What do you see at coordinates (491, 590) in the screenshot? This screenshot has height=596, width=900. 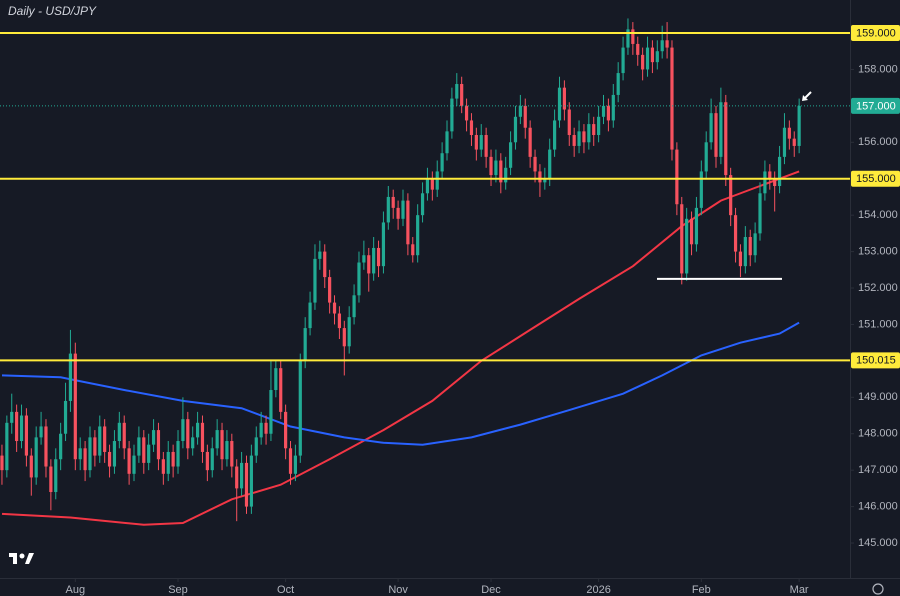 I see `x-tick-label: Dec` at bounding box center [491, 590].